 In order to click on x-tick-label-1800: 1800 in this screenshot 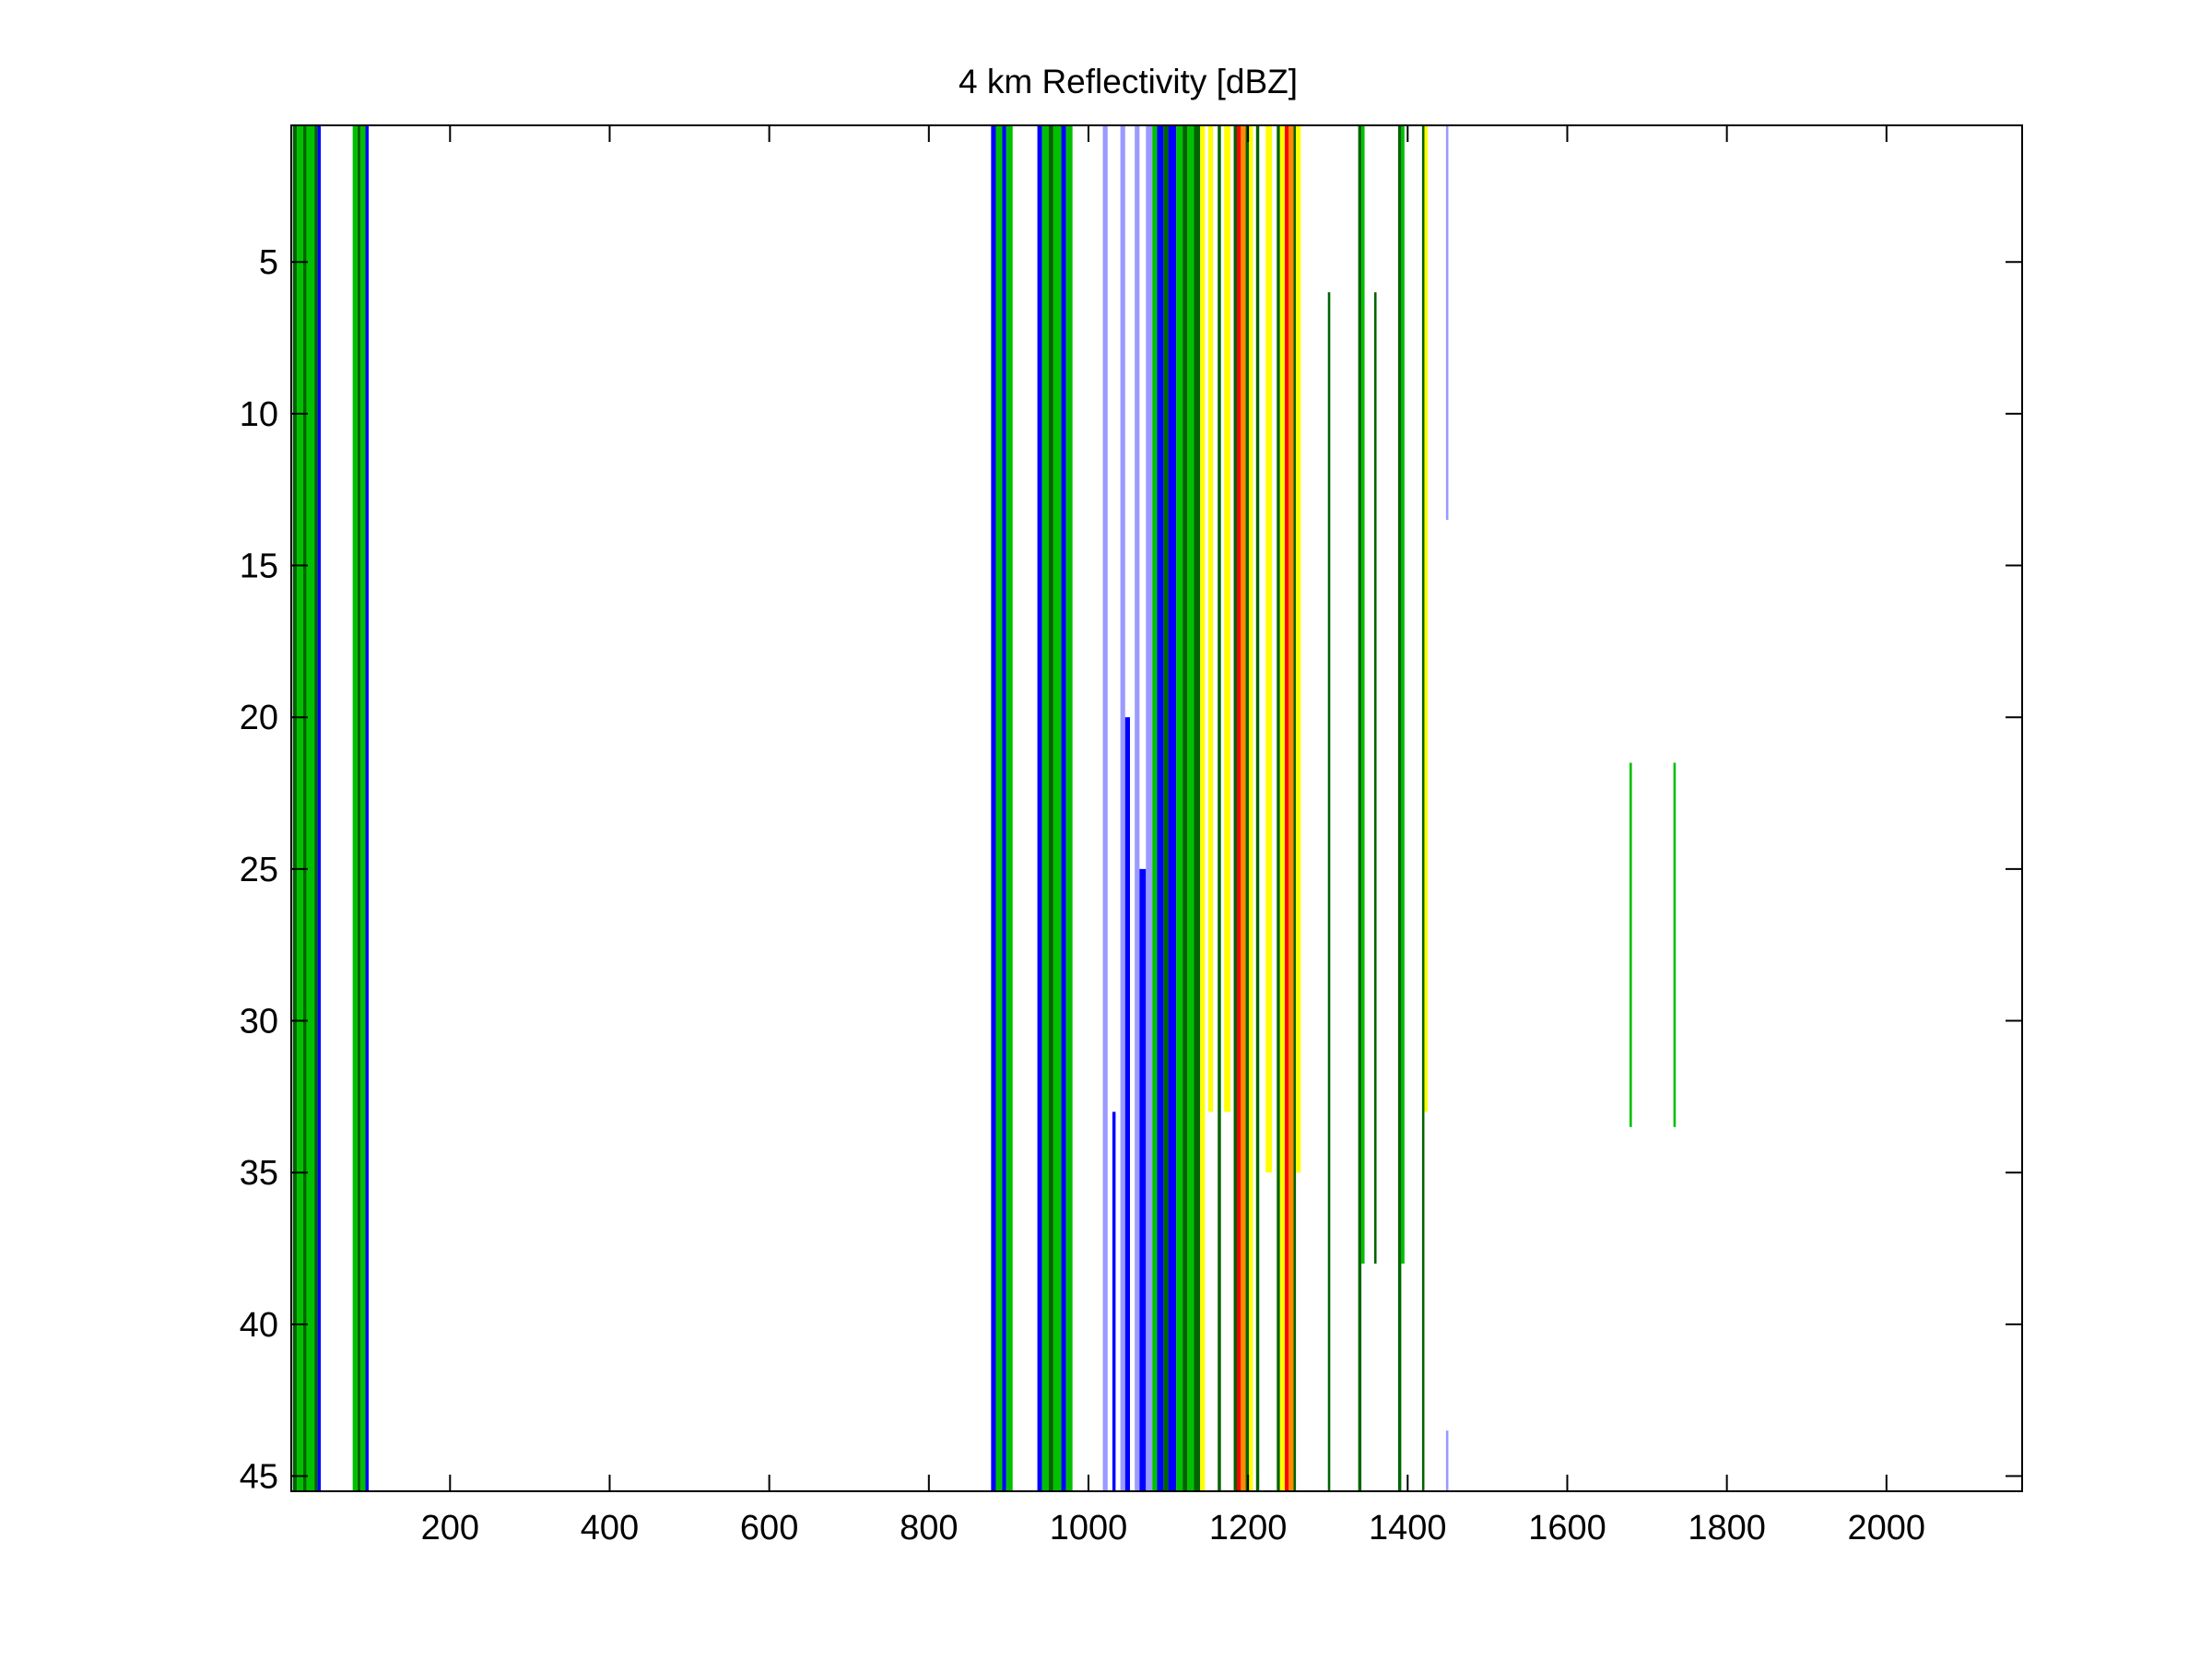, I will do `click(1727, 1528)`.